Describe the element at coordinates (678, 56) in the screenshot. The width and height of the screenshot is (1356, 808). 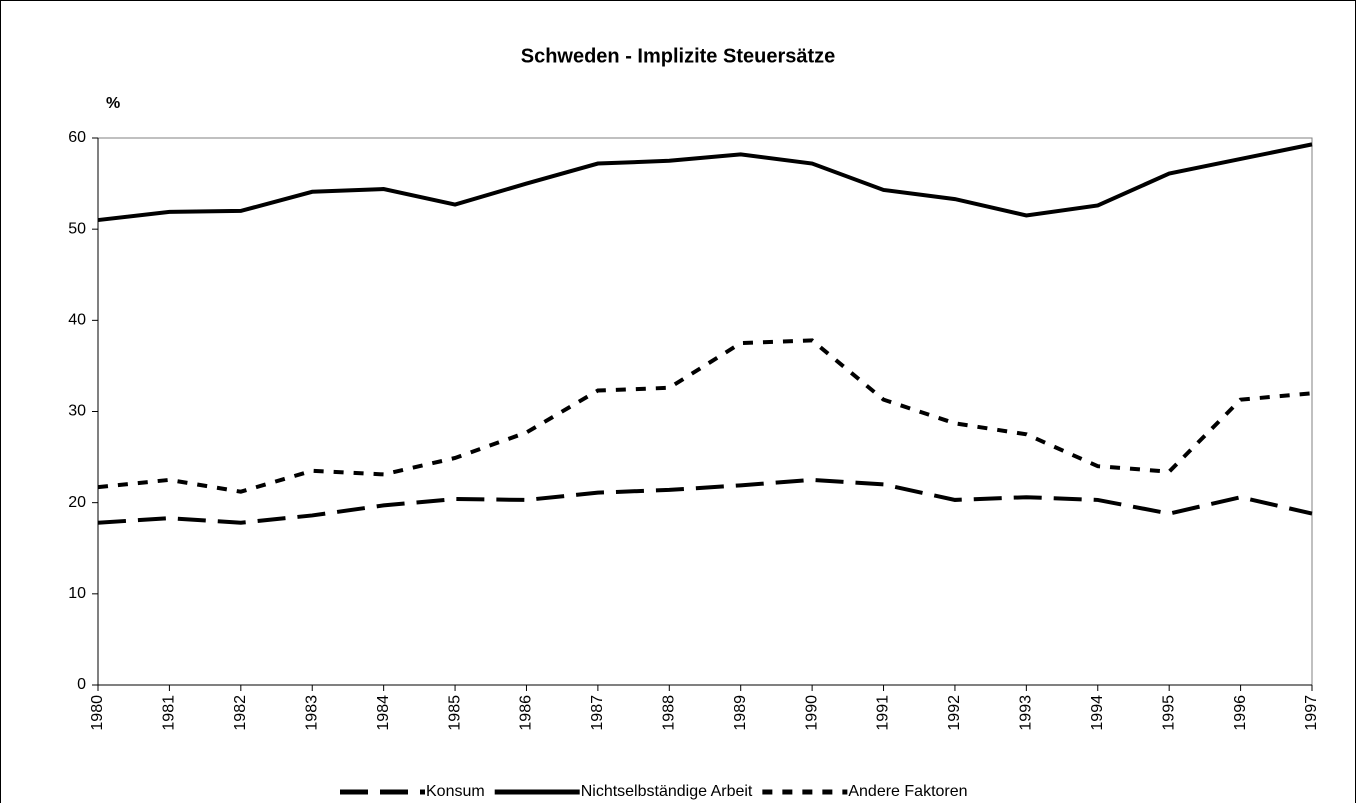
I see `chart-title: Schweden - Implizite Steuersätze` at that location.